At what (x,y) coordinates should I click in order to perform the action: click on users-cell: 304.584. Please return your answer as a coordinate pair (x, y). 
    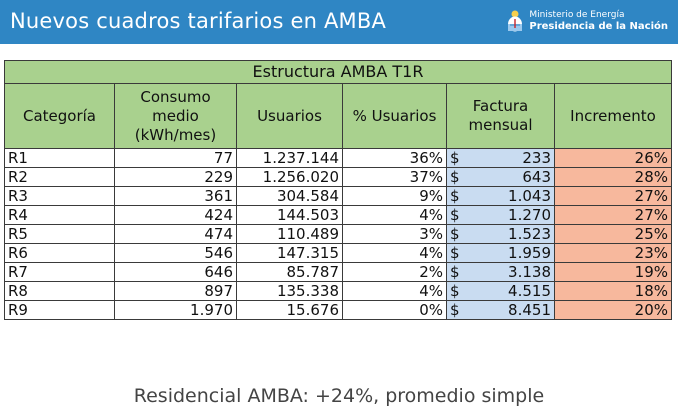
    Looking at the image, I should click on (289, 196).